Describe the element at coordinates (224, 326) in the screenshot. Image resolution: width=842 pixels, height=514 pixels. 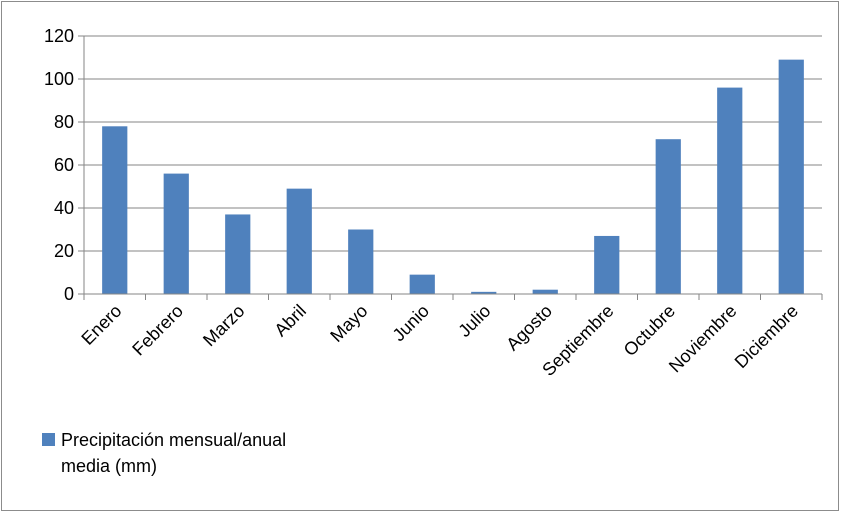
I see `x-tick-label: Marzo` at that location.